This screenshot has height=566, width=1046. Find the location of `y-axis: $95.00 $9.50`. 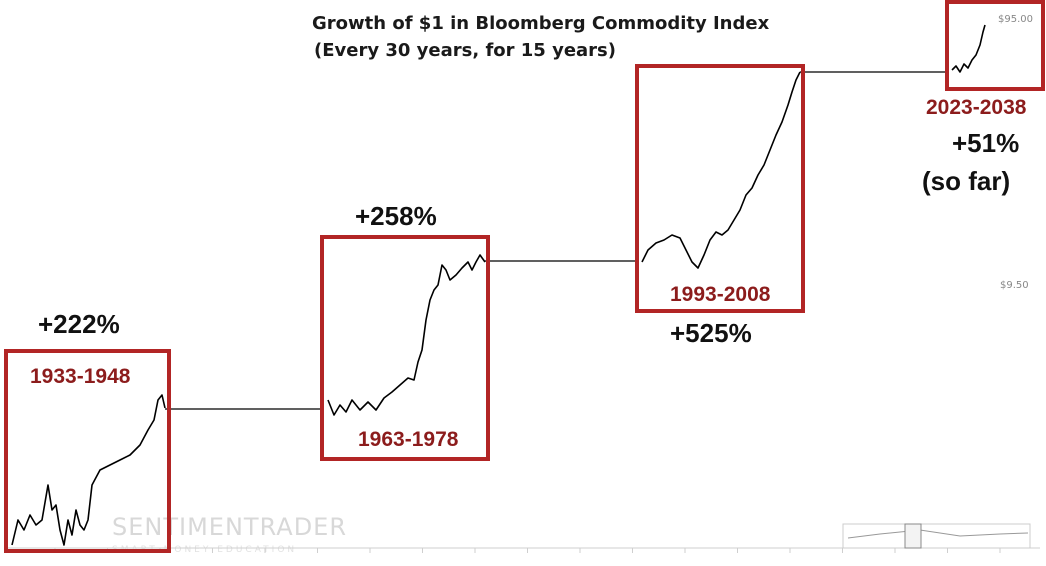

y-axis: $95.00 $9.50 is located at coordinates (1015, 152).